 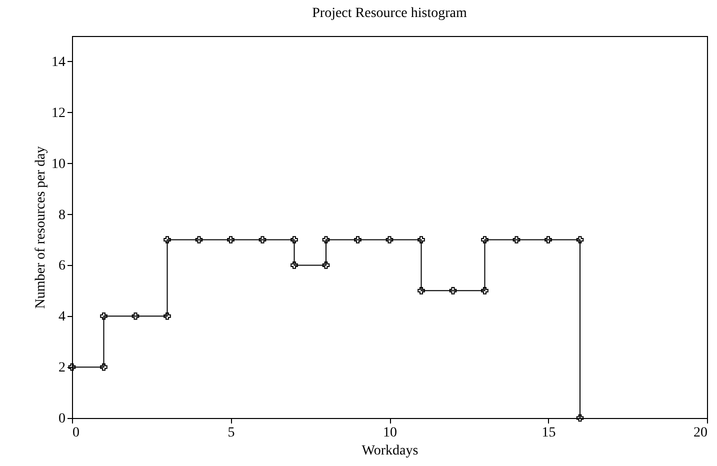 I want to click on y-axis-title: Number of resources per day, so click(x=41, y=227).